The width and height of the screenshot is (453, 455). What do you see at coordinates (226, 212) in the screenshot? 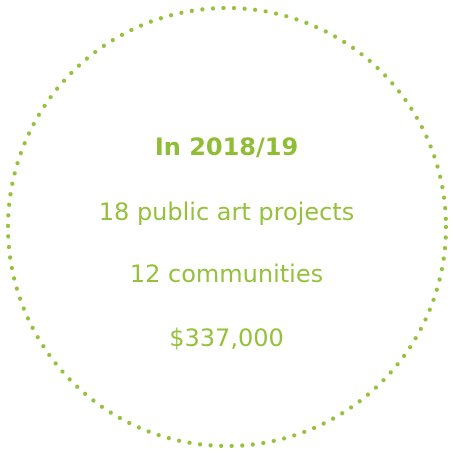
I see `stat-public-art-projects: 18 public art projects` at bounding box center [226, 212].